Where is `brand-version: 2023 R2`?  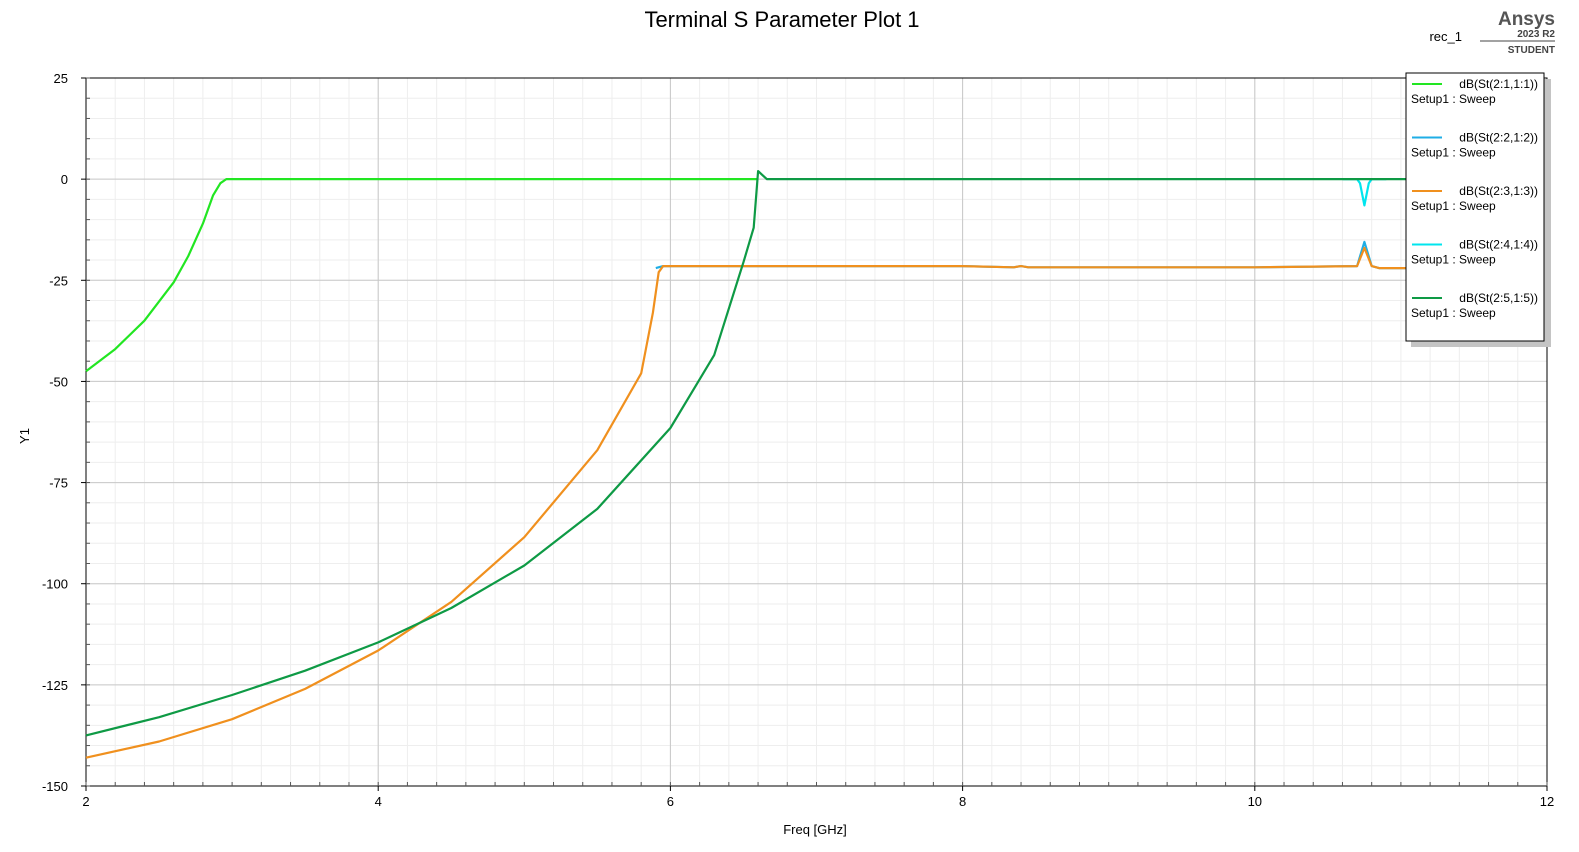
brand-version: 2023 R2 is located at coordinates (1536, 34).